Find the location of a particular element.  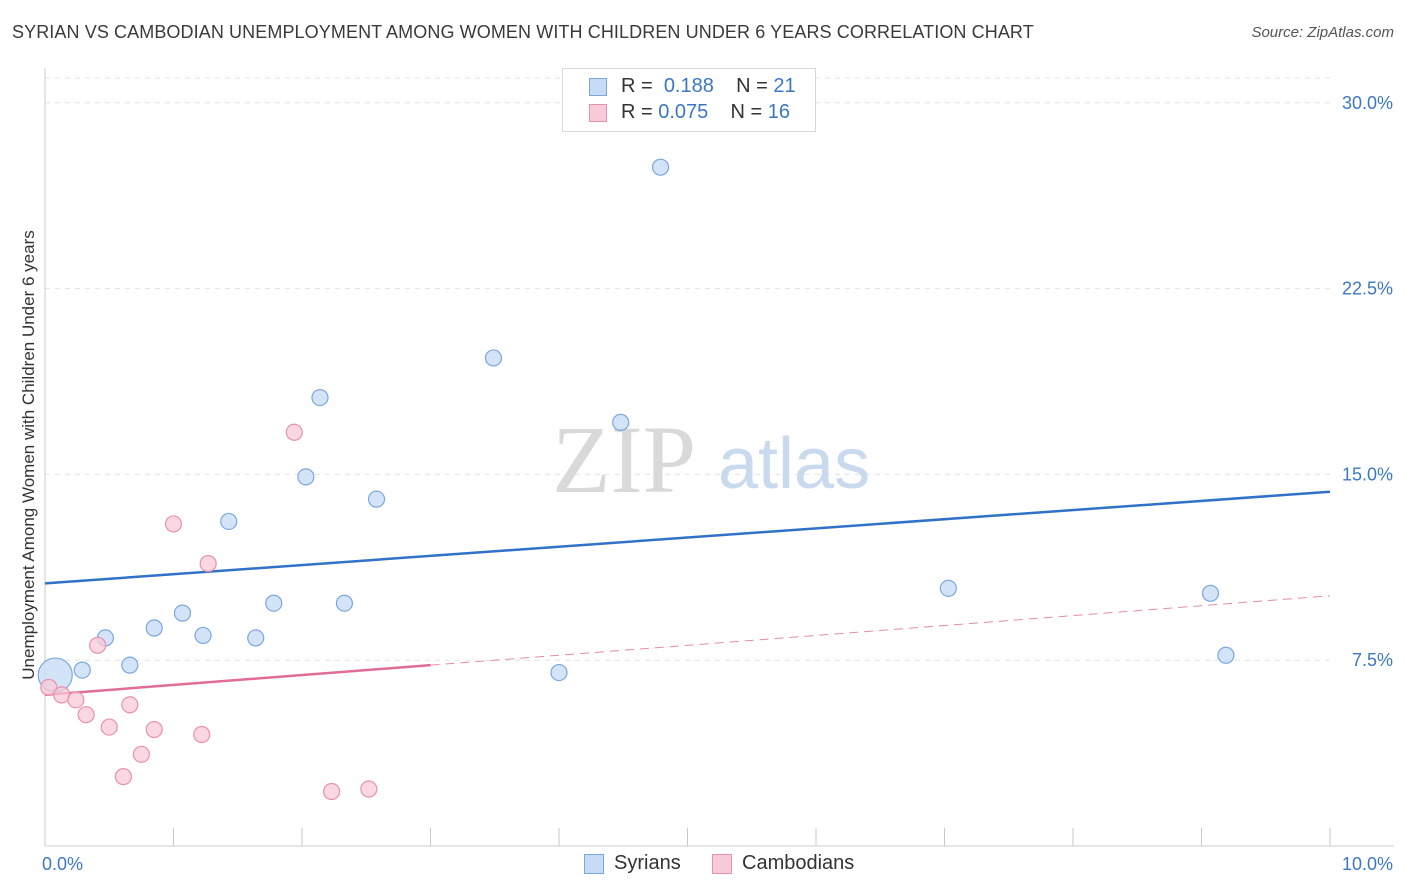

syrians-r-value: 0.188 is located at coordinates (688, 86).